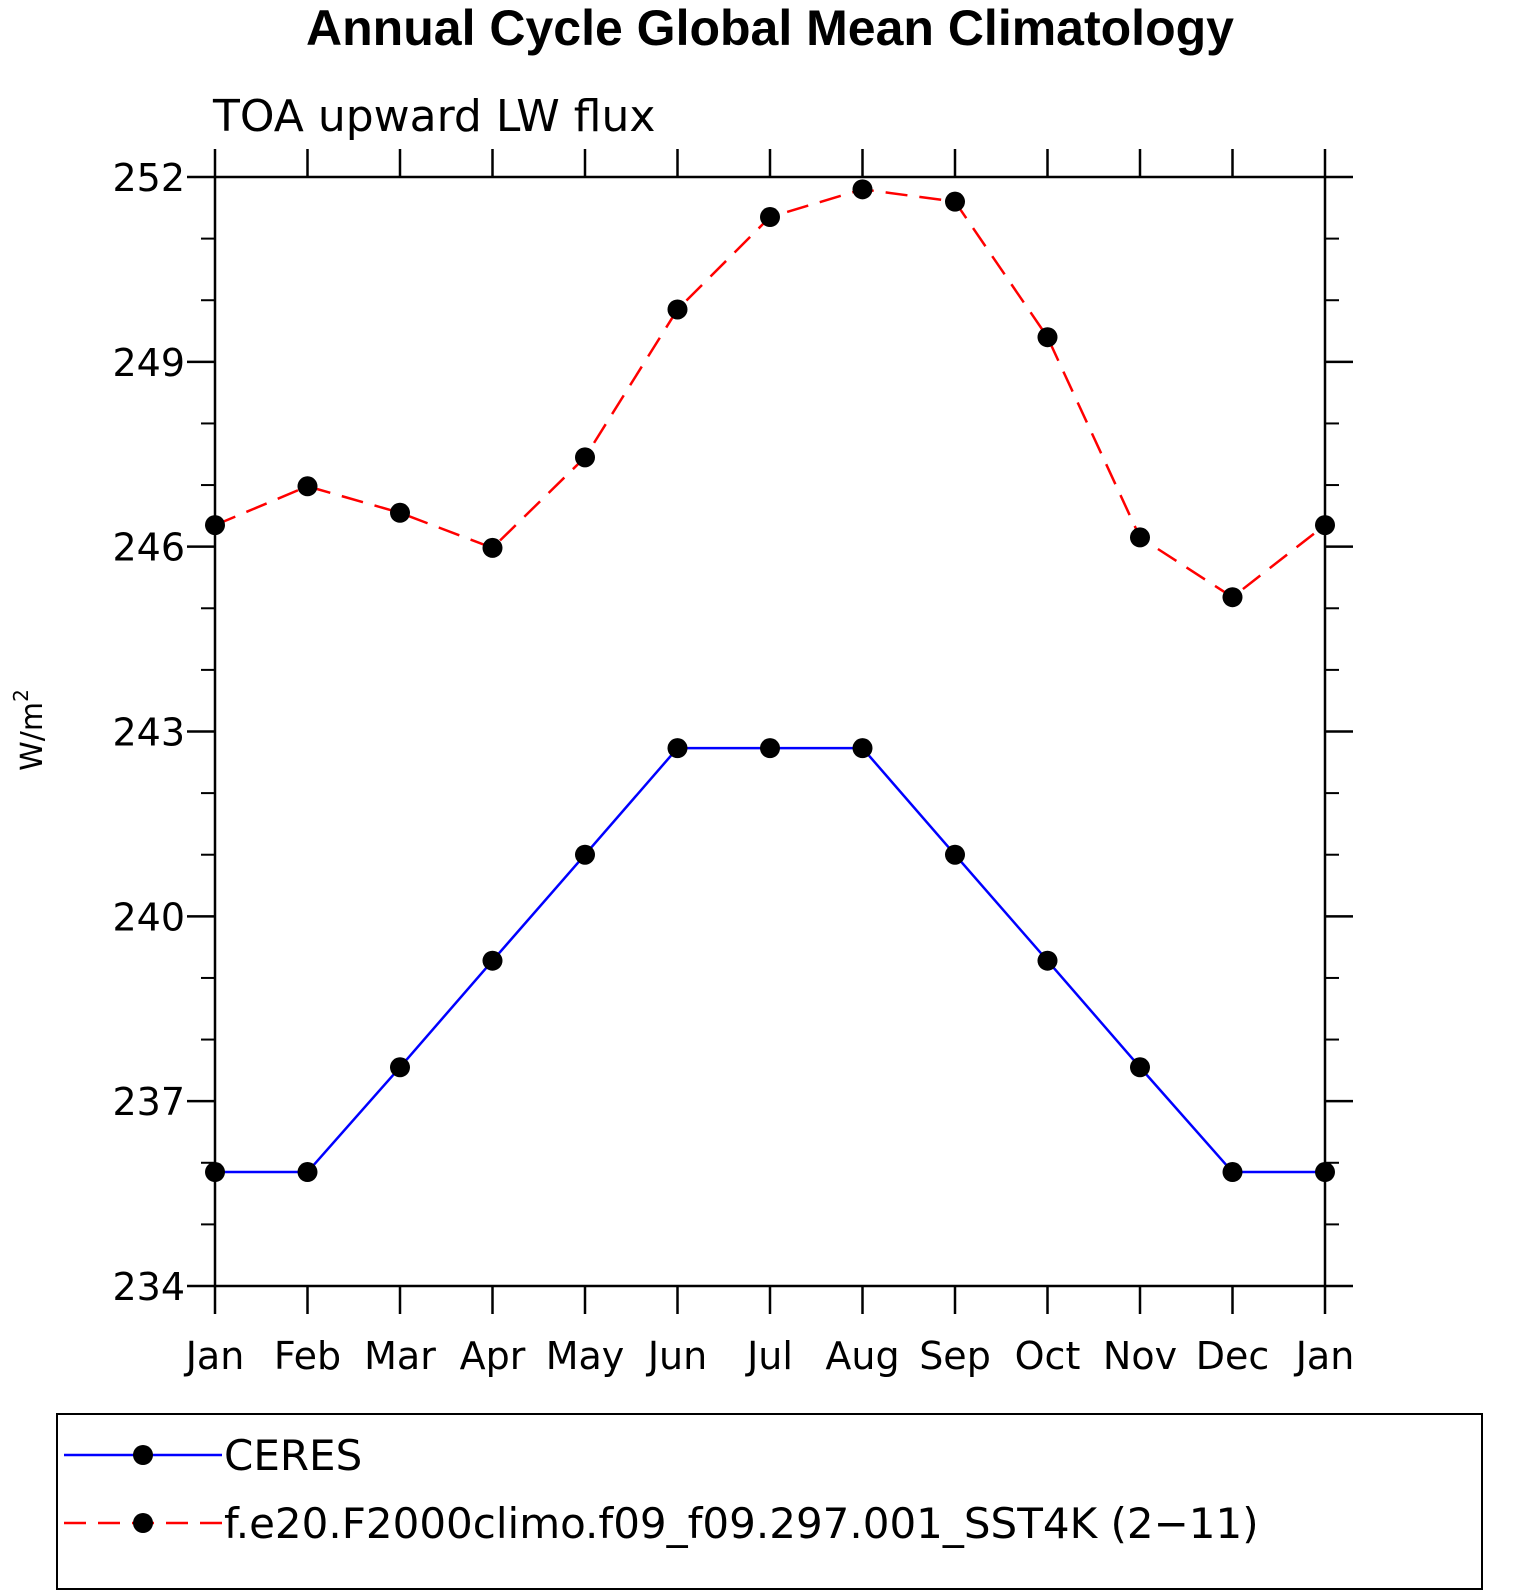  I want to click on x-tick-label: Jul, so click(769, 1356).